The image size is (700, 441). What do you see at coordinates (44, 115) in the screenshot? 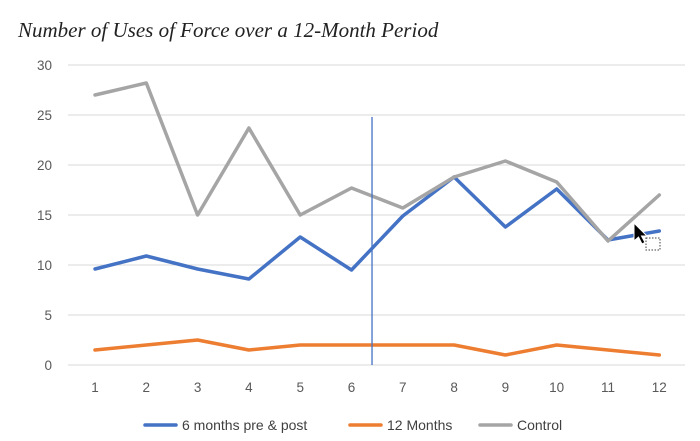
I see `y-tick-label: 25` at bounding box center [44, 115].